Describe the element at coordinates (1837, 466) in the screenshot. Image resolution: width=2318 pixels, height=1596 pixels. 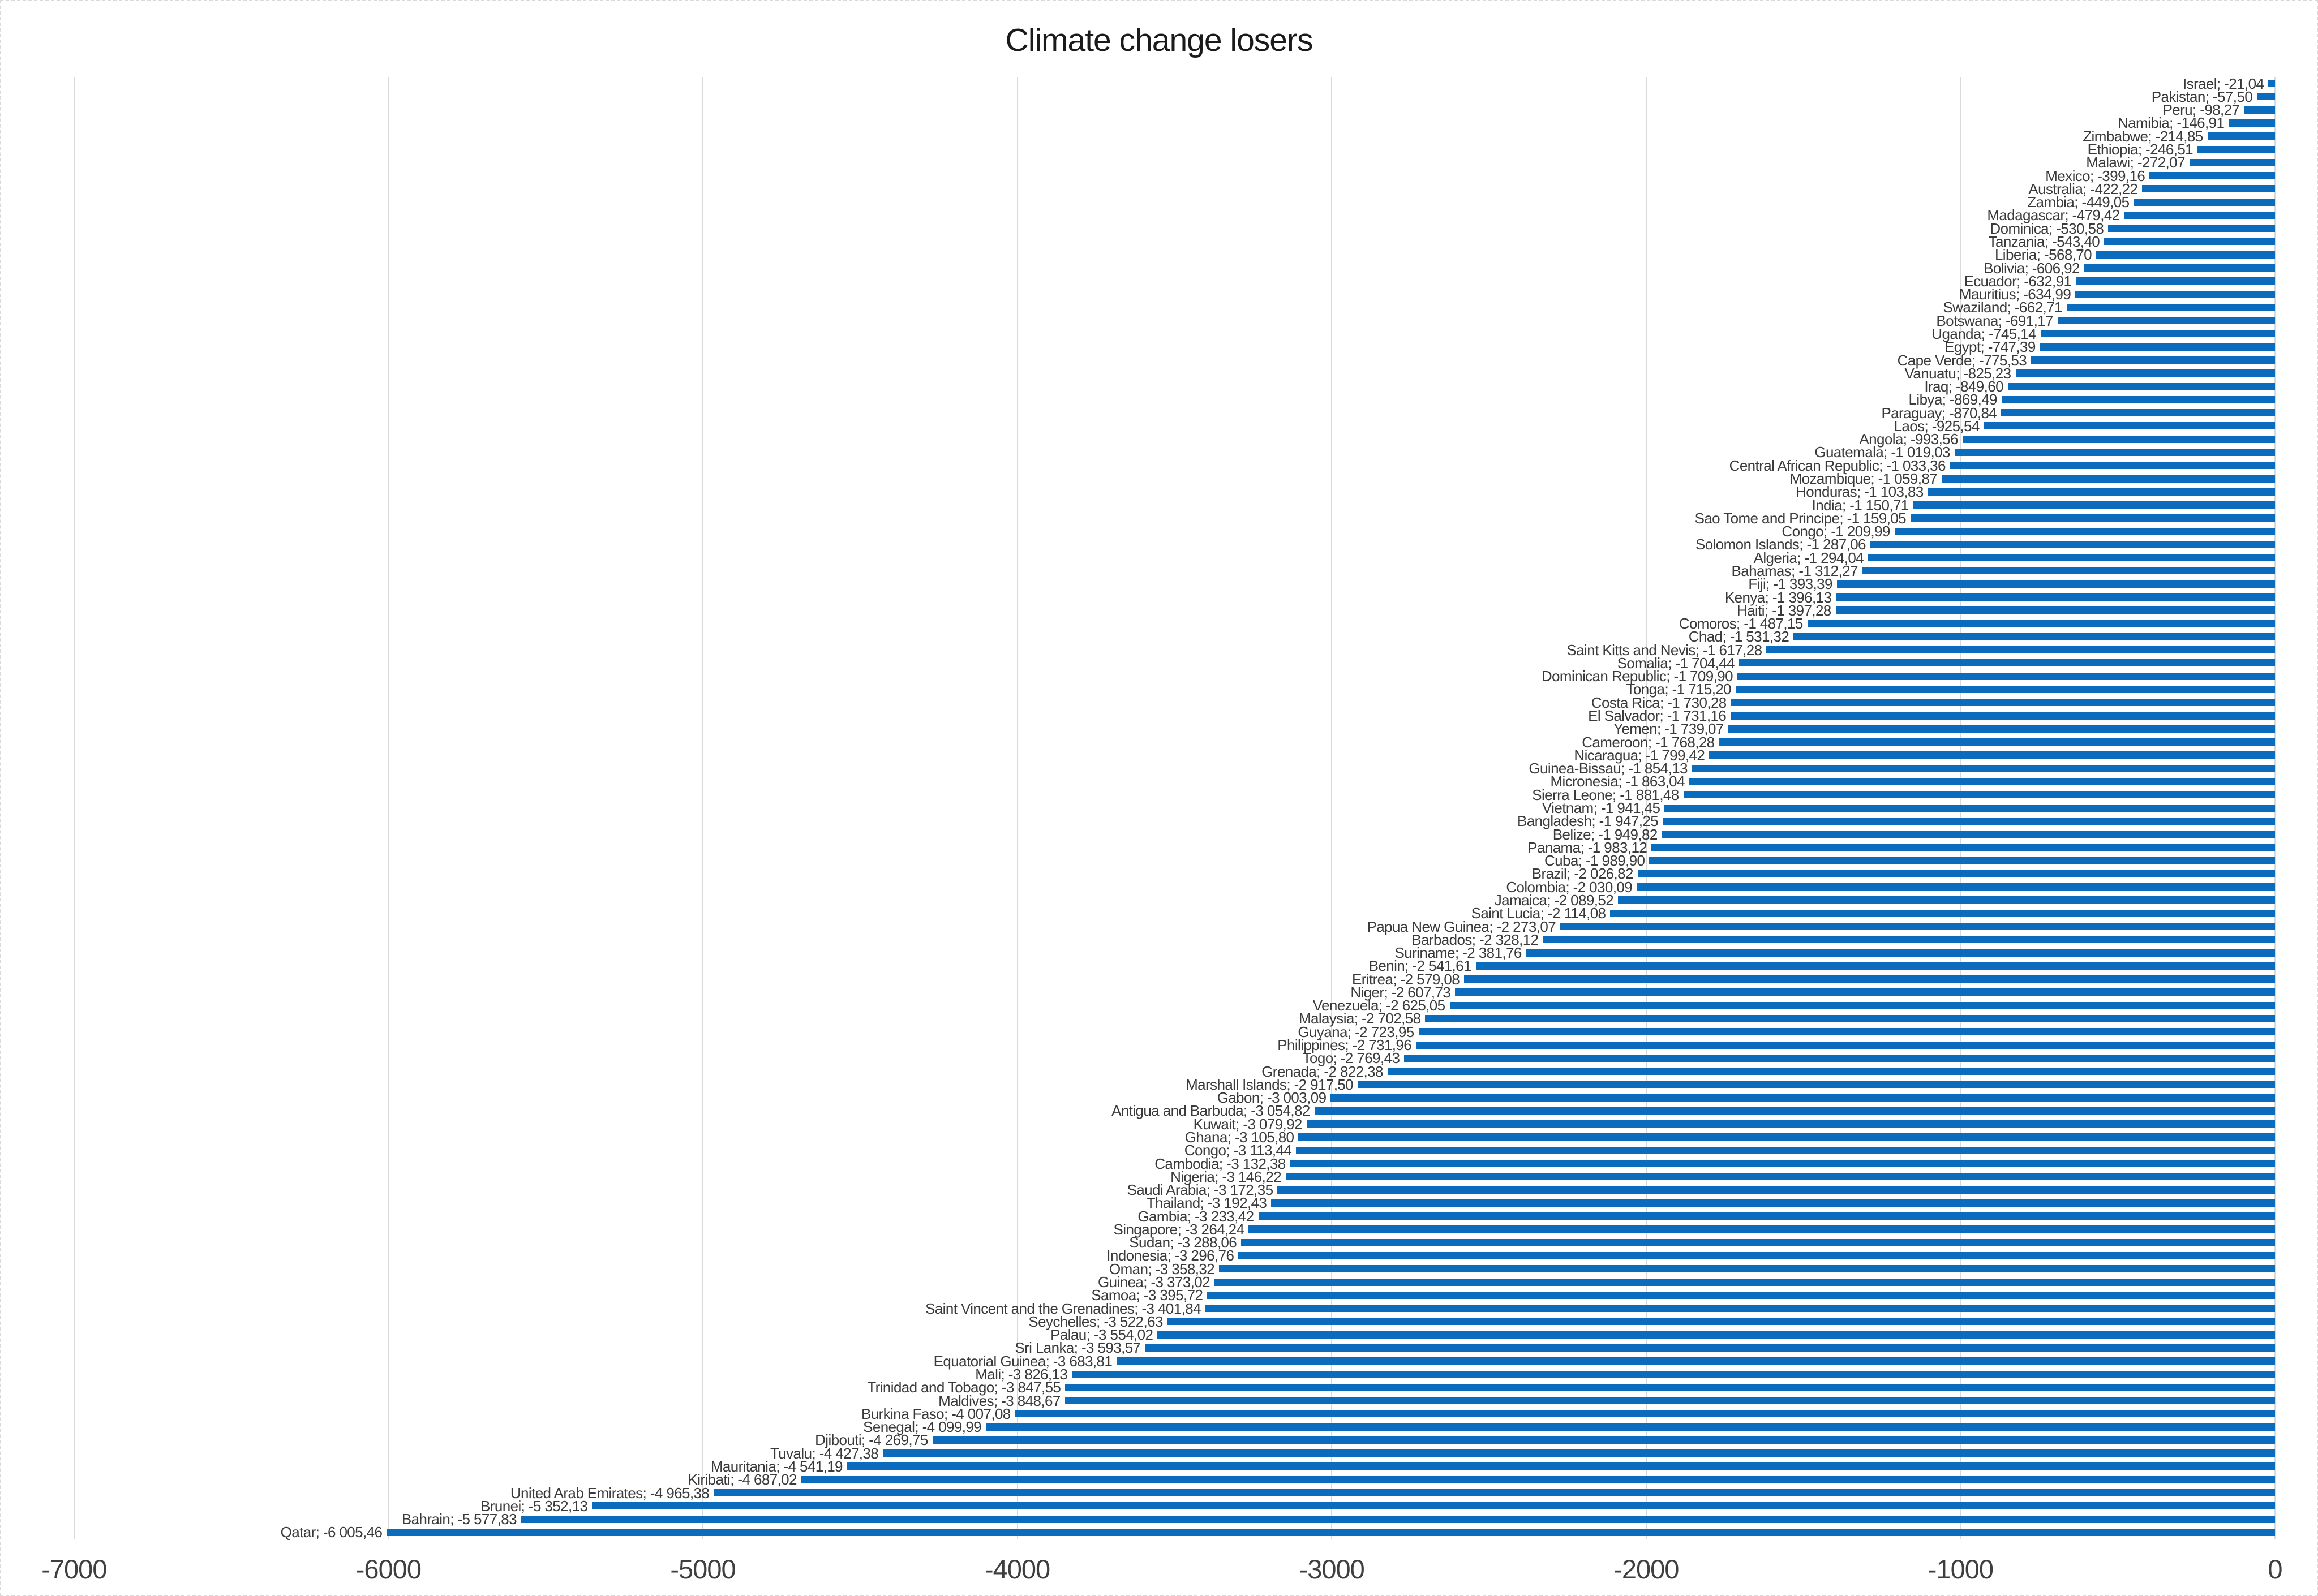
I see `bar-label: Central African Republic; -1 033,36` at that location.